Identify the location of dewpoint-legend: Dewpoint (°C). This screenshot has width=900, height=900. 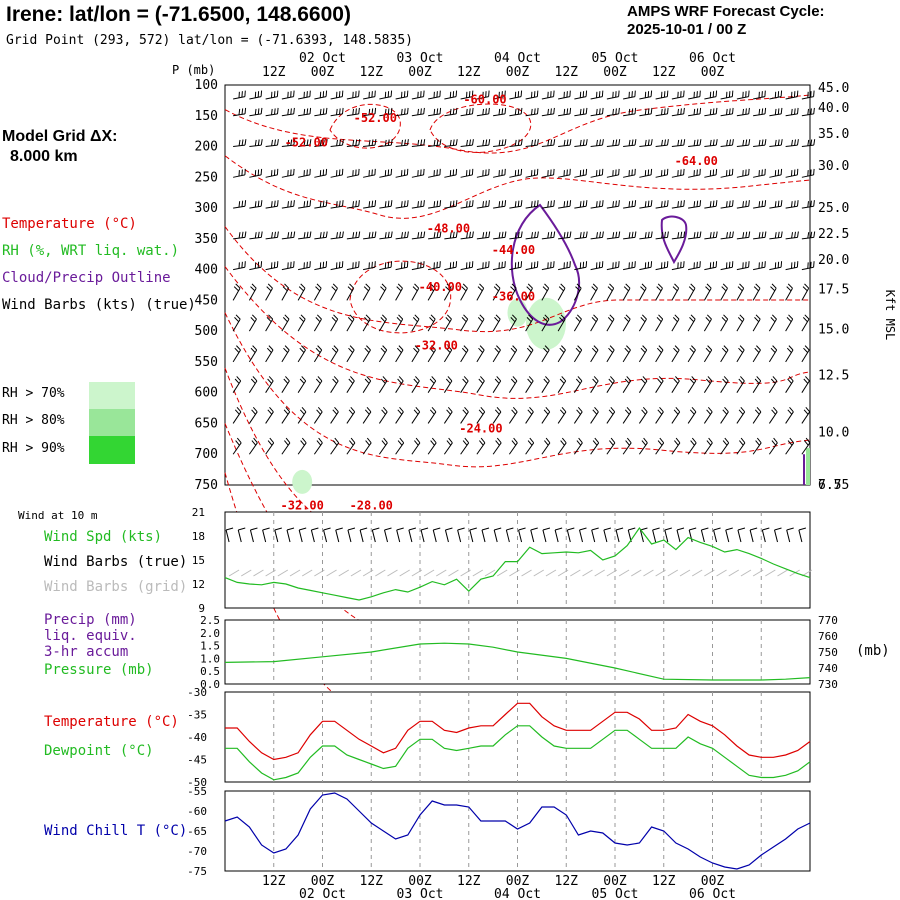
(99, 751).